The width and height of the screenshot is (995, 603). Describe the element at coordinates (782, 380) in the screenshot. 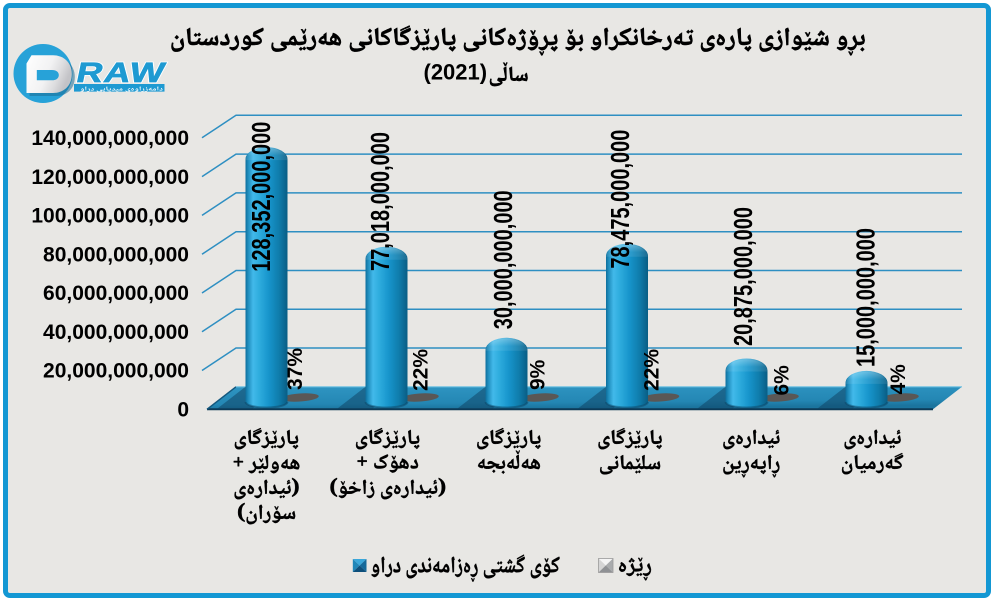

I see `svg-text: 6%` at that location.